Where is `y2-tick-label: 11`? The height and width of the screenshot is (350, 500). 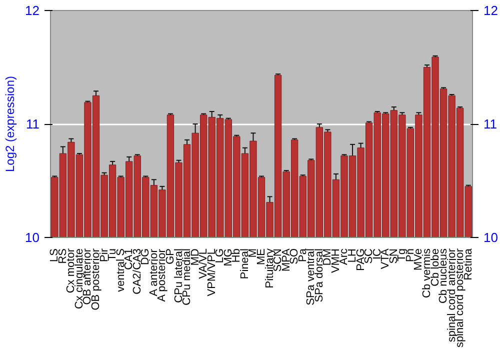 y2-tick-label: 11 is located at coordinates (490, 124).